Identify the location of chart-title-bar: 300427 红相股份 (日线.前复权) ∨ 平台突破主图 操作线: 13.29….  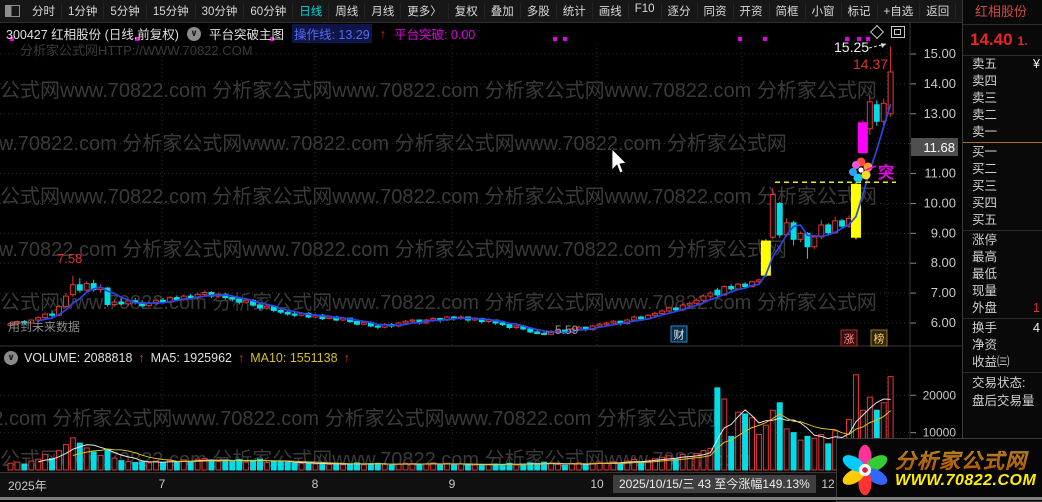
(240, 33).